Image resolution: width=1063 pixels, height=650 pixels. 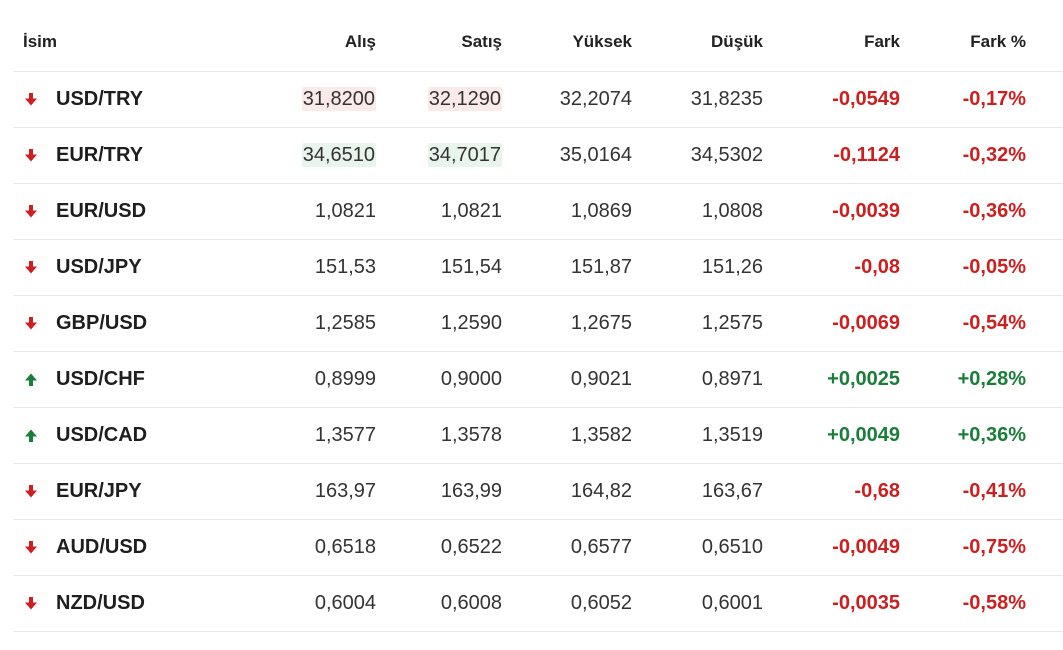 I want to click on low-cell: 163,67, so click(x=697, y=491).